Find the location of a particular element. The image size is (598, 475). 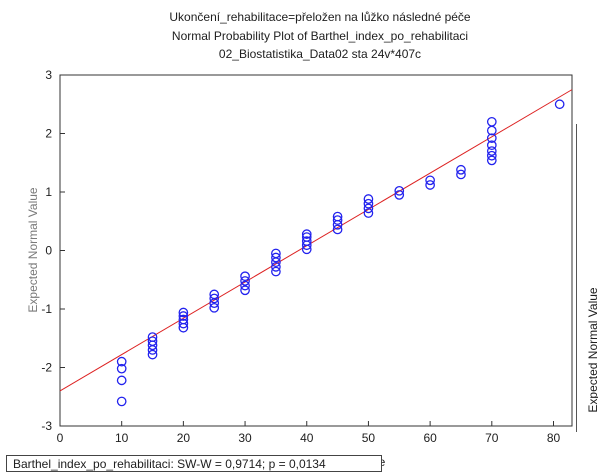

x-tick-label: 40 is located at coordinates (307, 438).